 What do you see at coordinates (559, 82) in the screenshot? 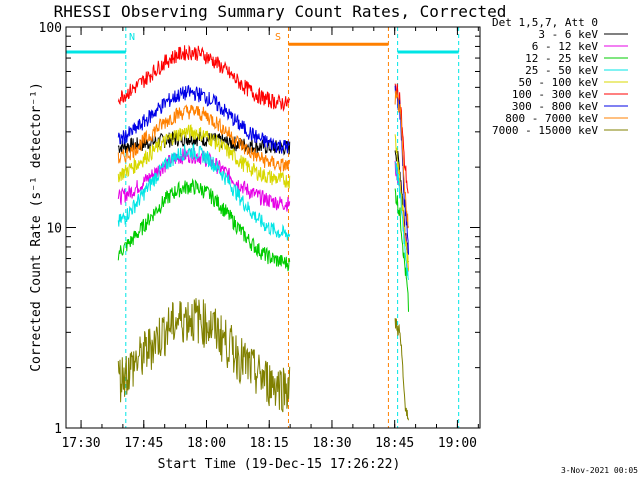
I see `legend-label: 50 - 100 keV` at bounding box center [559, 82].